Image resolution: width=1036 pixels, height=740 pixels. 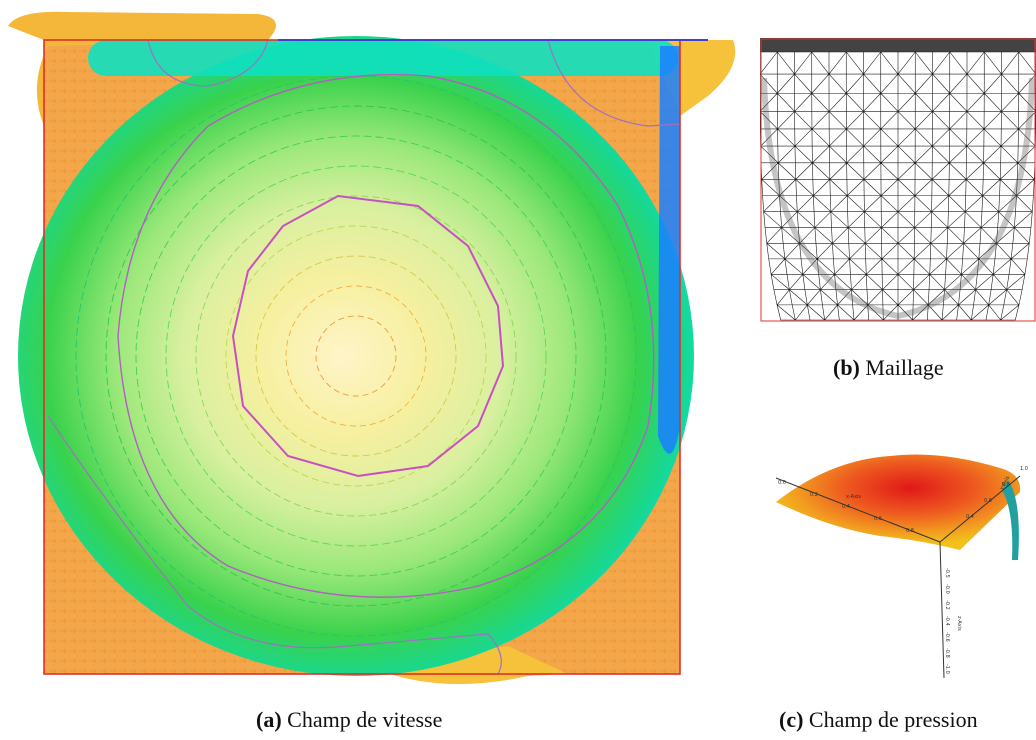 I want to click on z-tick-label: -0.6, so click(x=947, y=637).